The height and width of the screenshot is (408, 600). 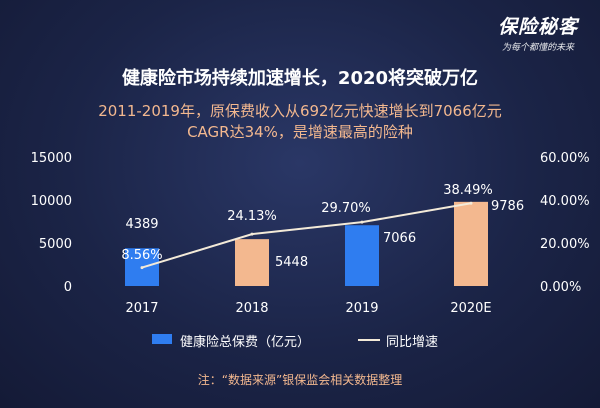 What do you see at coordinates (55, 244) in the screenshot?
I see `y-left-tick-label: 5000` at bounding box center [55, 244].